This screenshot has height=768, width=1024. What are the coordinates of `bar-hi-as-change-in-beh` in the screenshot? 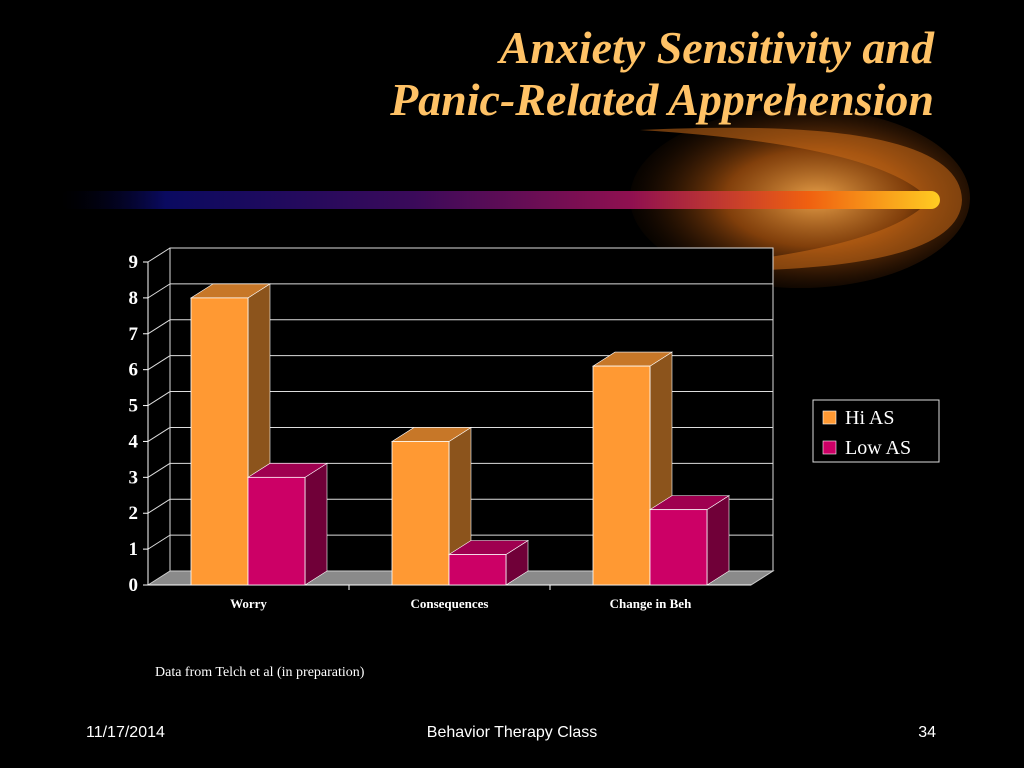 It's located at (621, 475).